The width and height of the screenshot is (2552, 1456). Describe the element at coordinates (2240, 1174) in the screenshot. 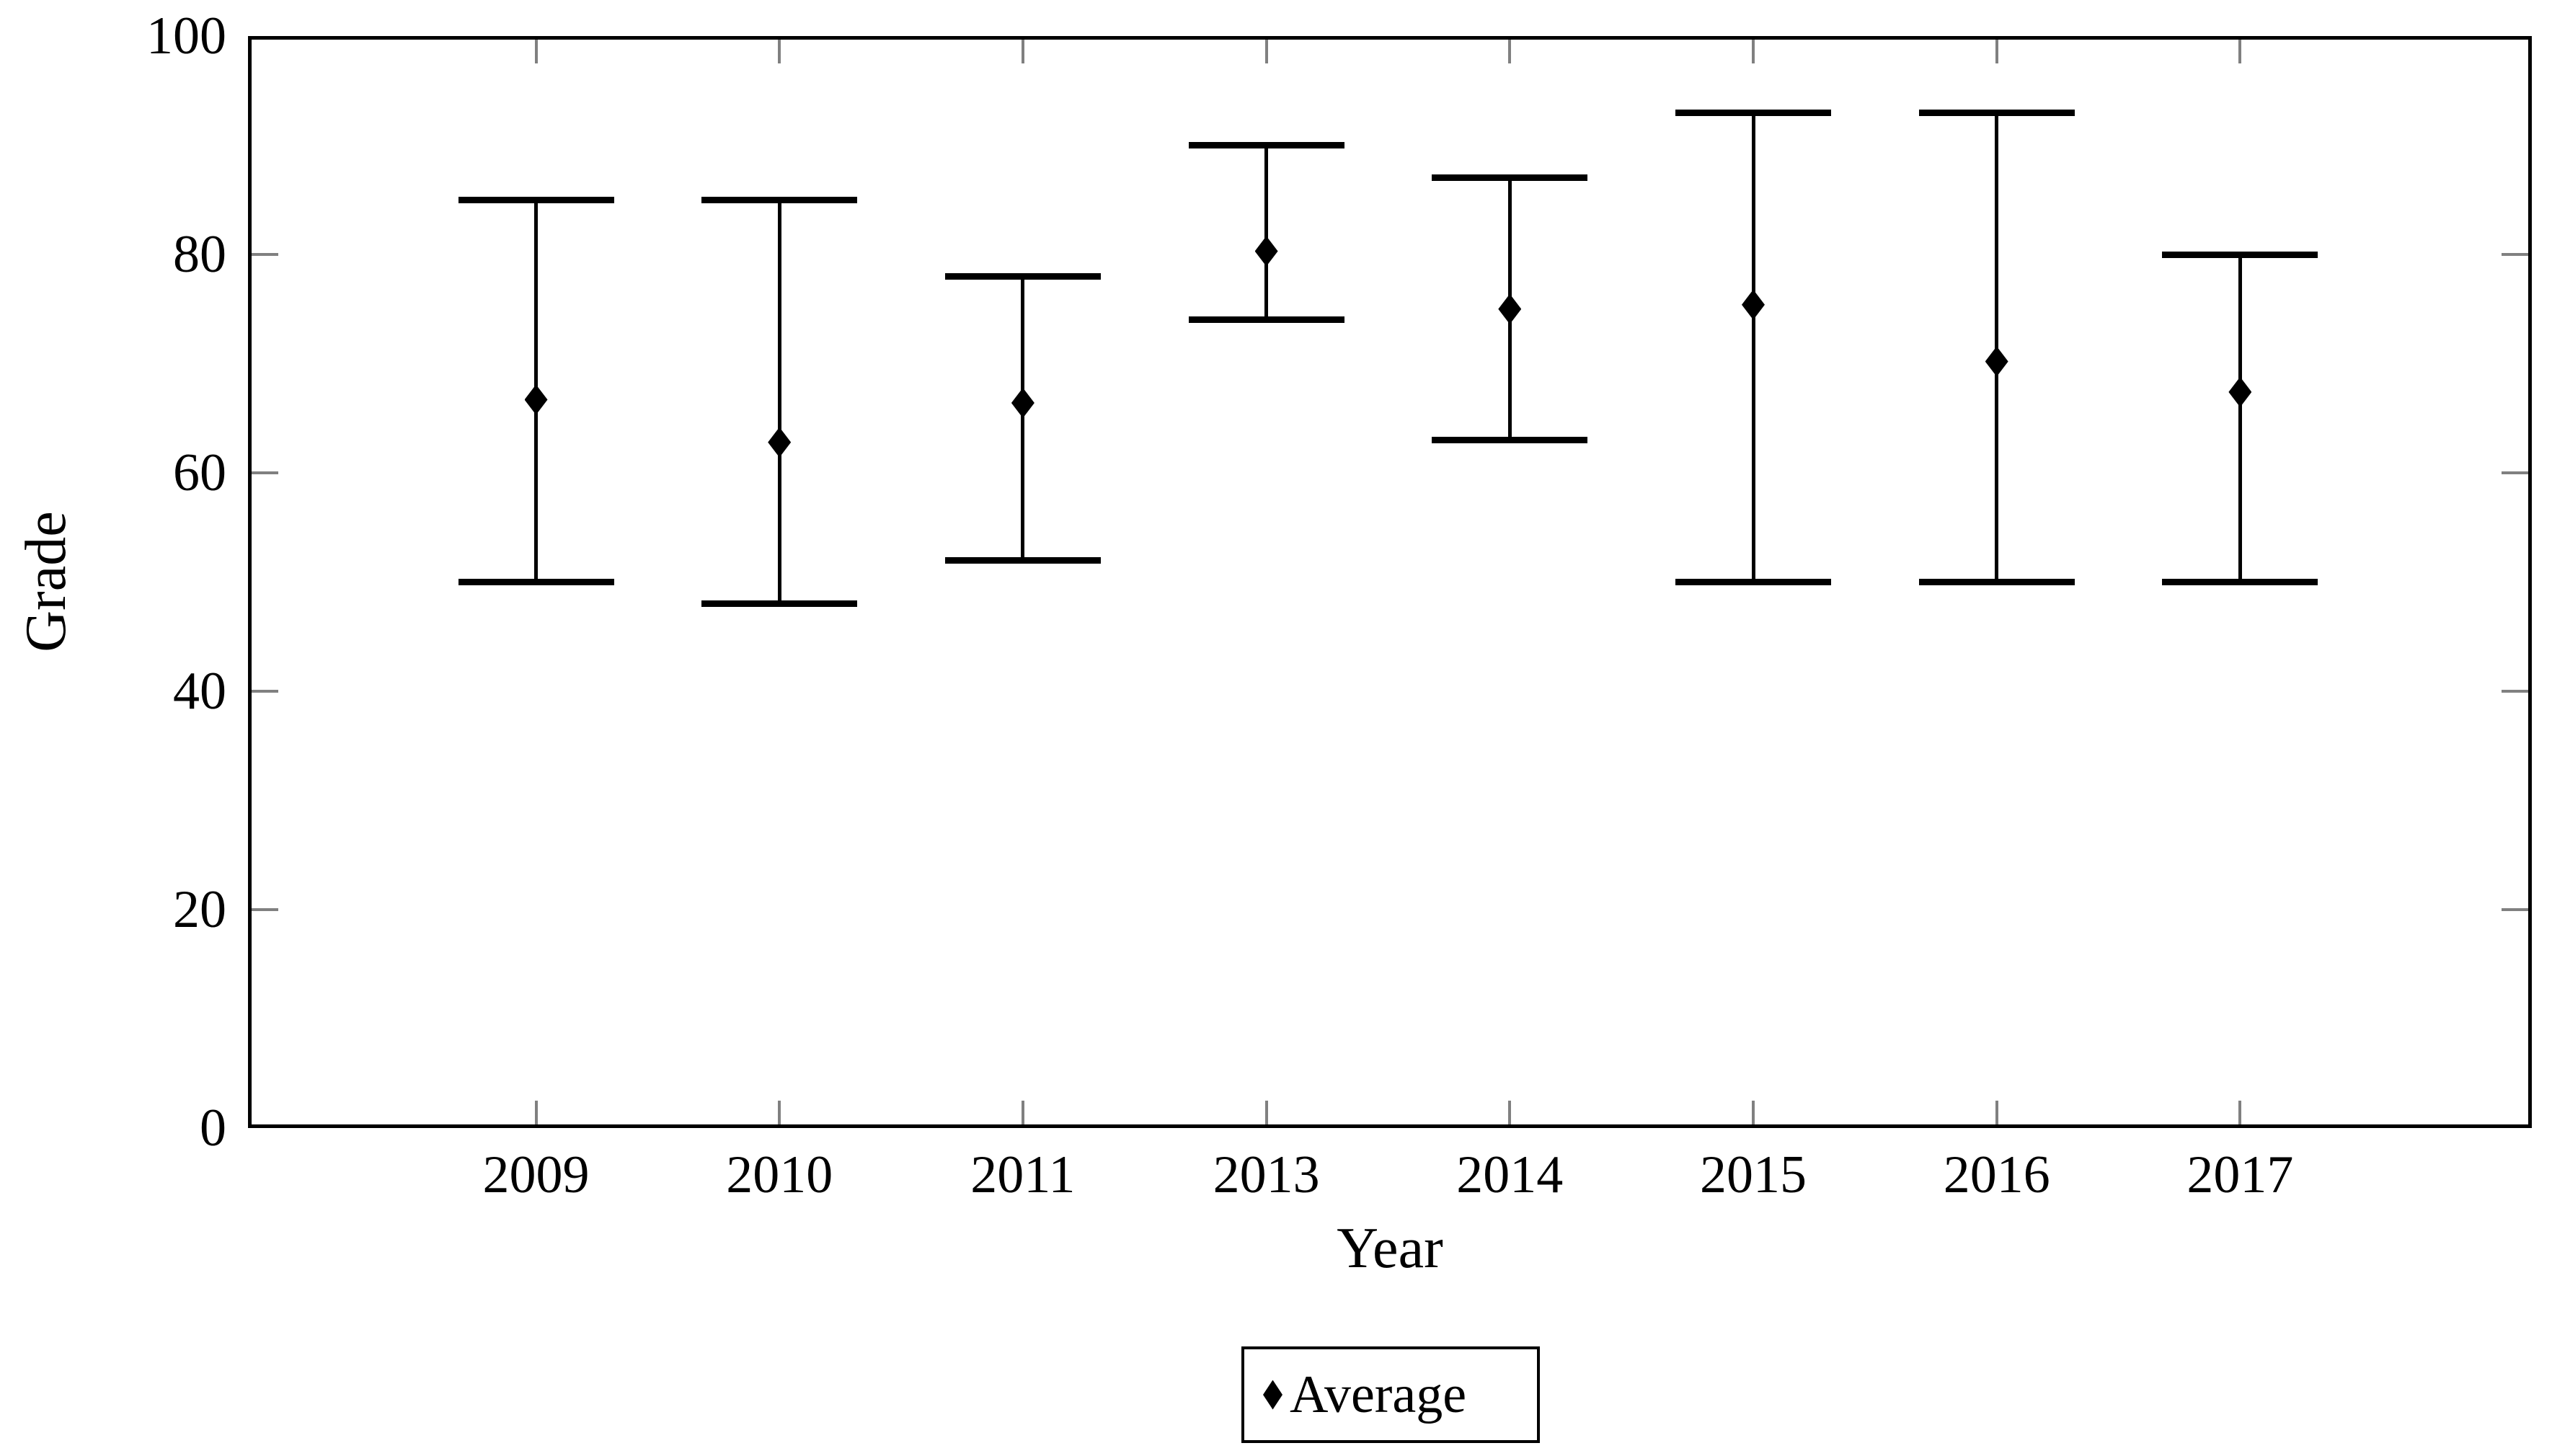

I see `x-tick-label: 2017` at that location.